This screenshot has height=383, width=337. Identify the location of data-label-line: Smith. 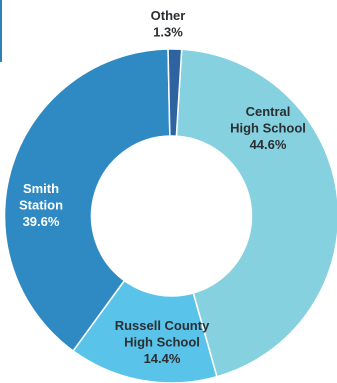
(41, 188).